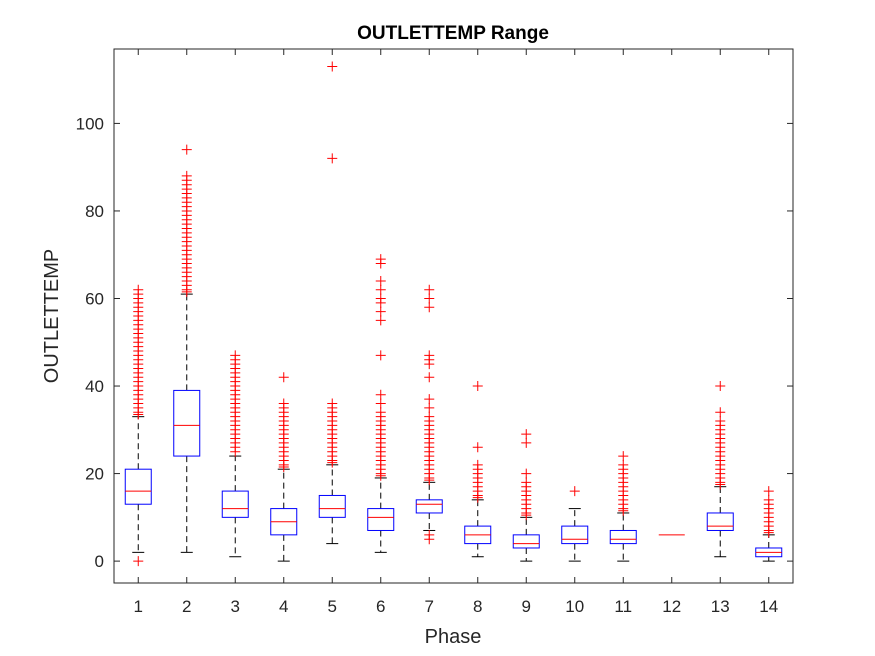  I want to click on x-tick-label: 5, so click(332, 606).